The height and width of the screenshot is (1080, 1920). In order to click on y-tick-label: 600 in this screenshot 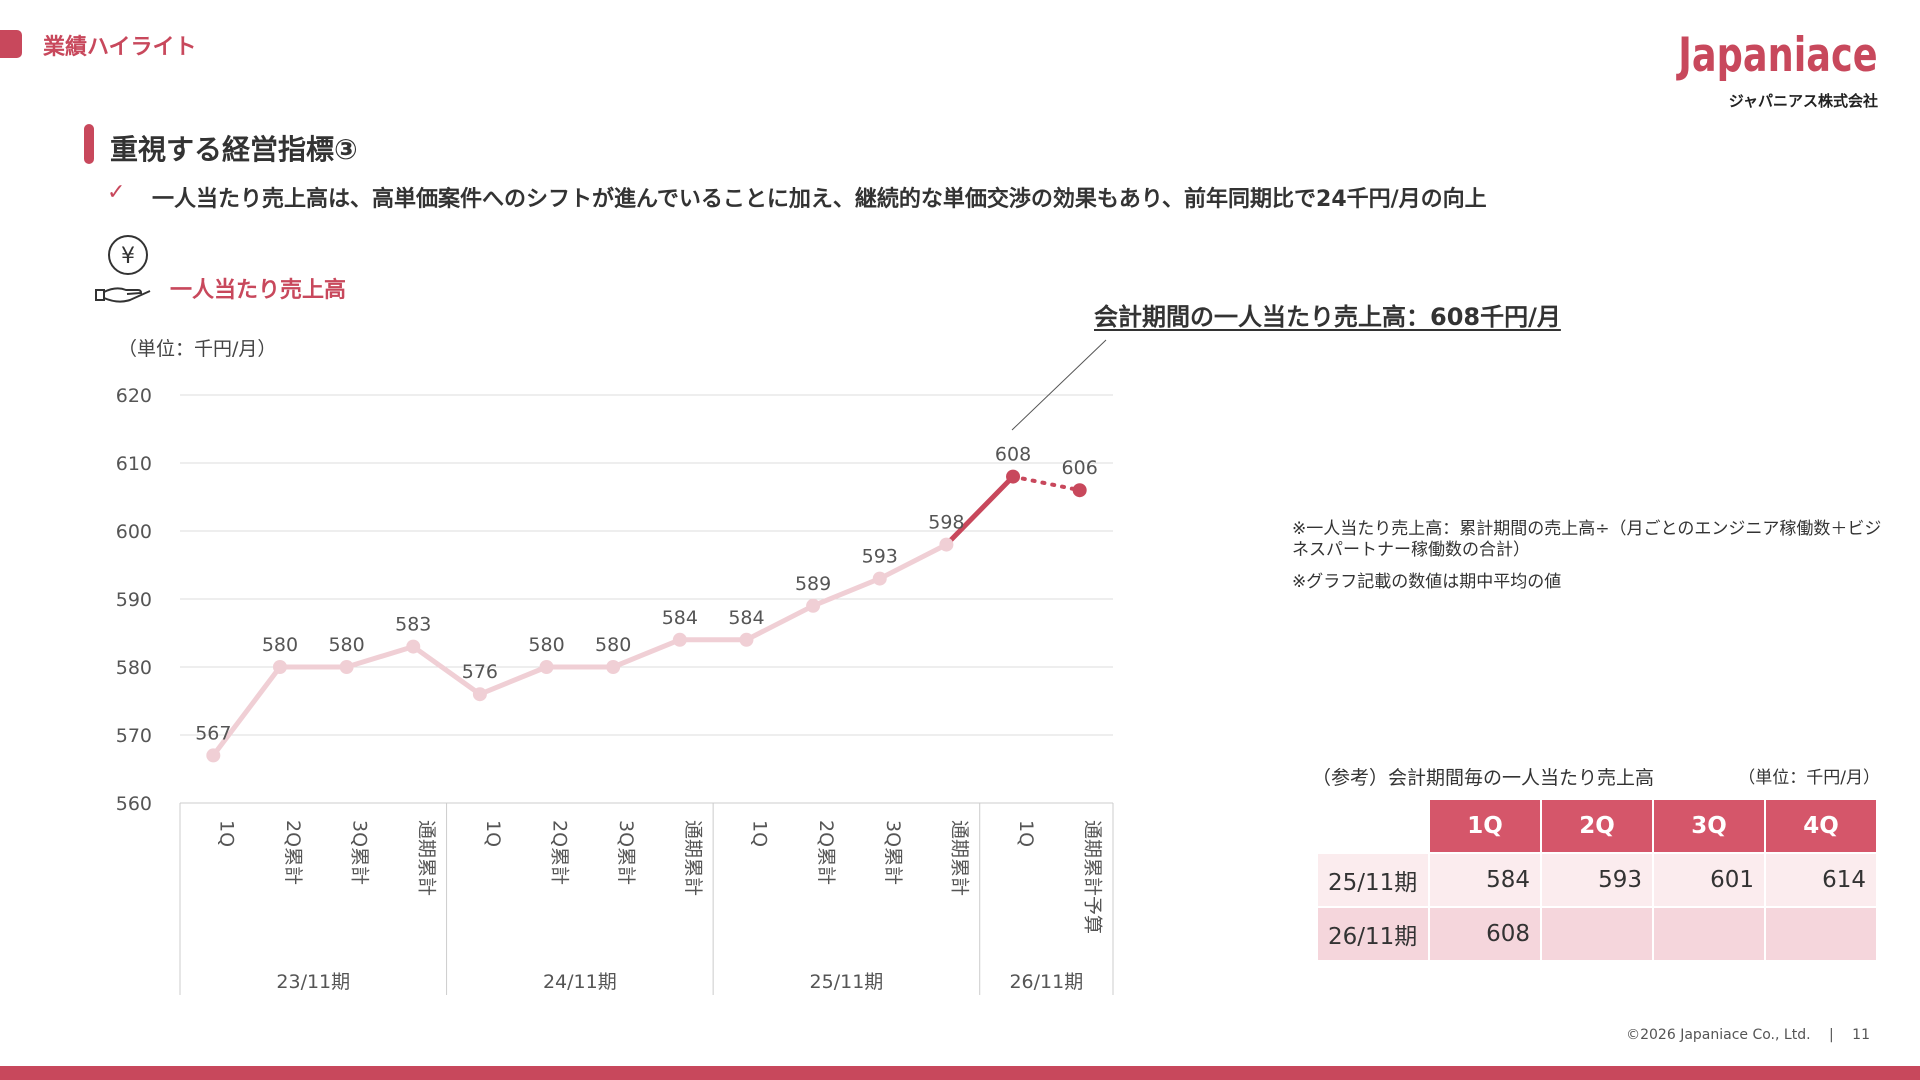, I will do `click(134, 532)`.